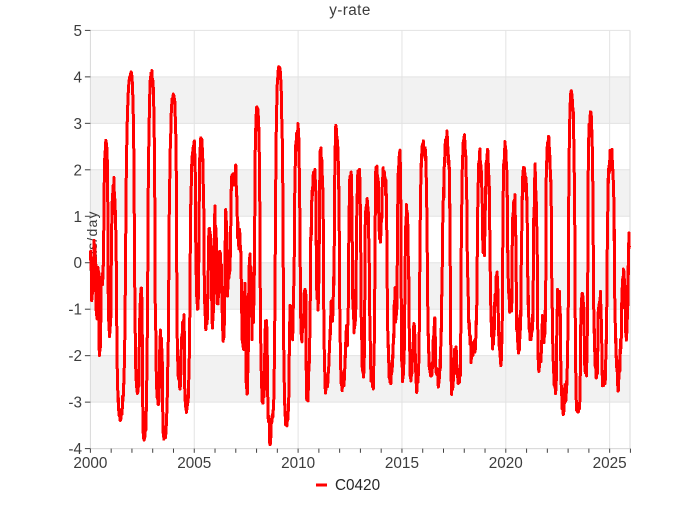 This screenshot has width=700, height=505. I want to click on svg-text: 1, so click(77, 217).